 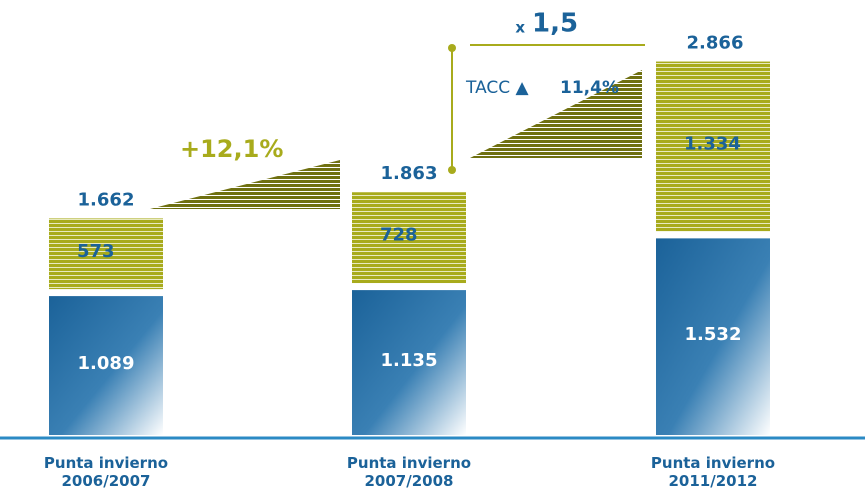 I want to click on multiplier-value: 1,5, so click(x=555, y=24).